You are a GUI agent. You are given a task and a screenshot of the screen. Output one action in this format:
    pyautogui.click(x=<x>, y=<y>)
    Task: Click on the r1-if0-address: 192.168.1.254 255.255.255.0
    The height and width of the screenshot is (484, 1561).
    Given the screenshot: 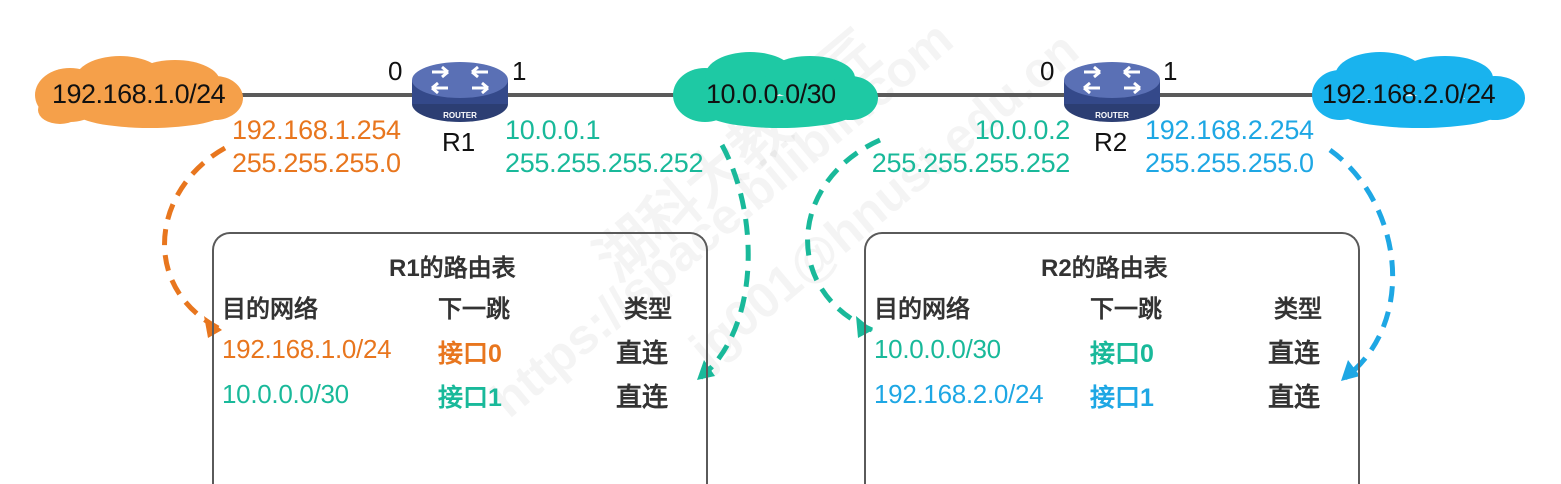 What is the action you would take?
    pyautogui.click(x=316, y=147)
    